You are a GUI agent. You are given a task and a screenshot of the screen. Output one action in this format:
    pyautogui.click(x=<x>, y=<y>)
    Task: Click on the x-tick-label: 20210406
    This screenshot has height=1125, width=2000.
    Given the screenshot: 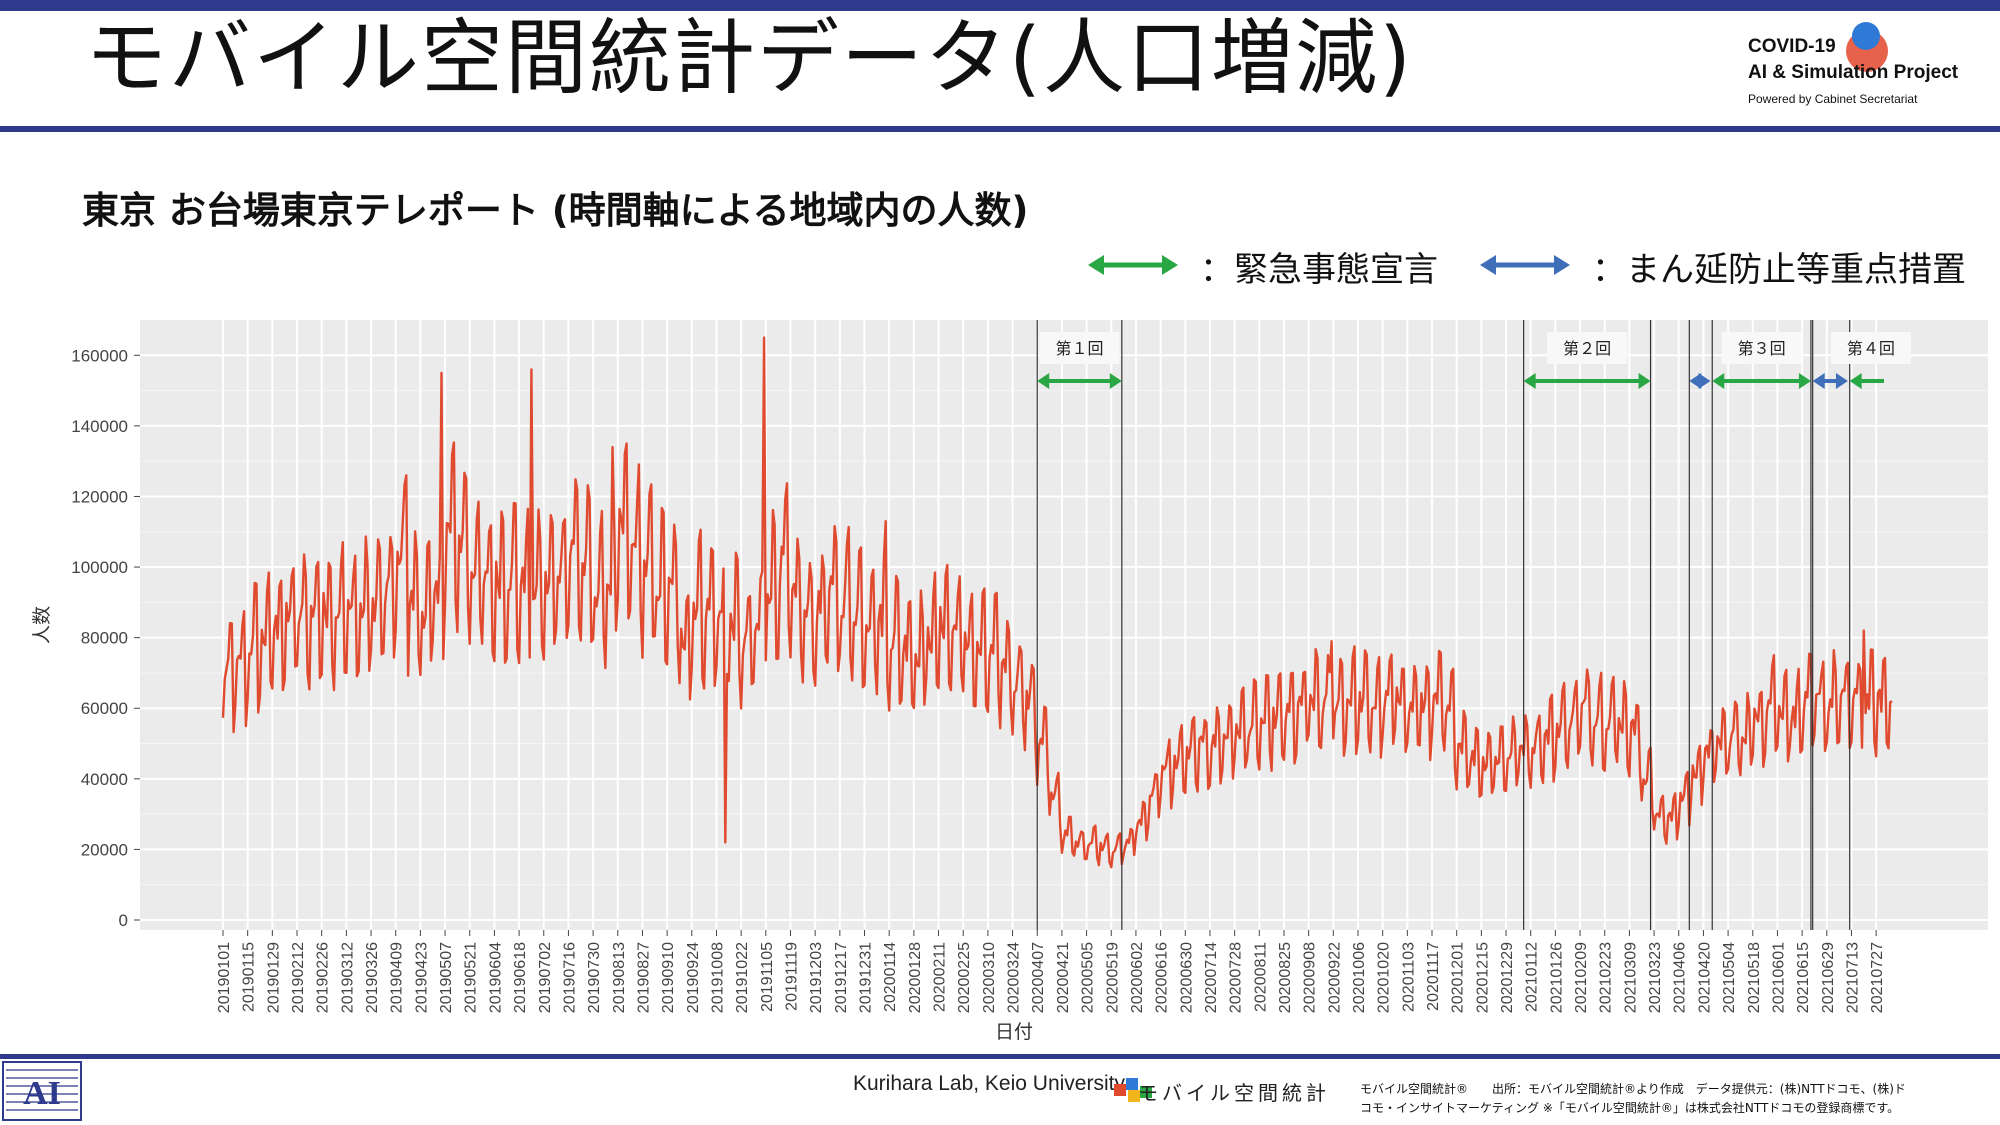 What is the action you would take?
    pyautogui.click(x=1680, y=977)
    